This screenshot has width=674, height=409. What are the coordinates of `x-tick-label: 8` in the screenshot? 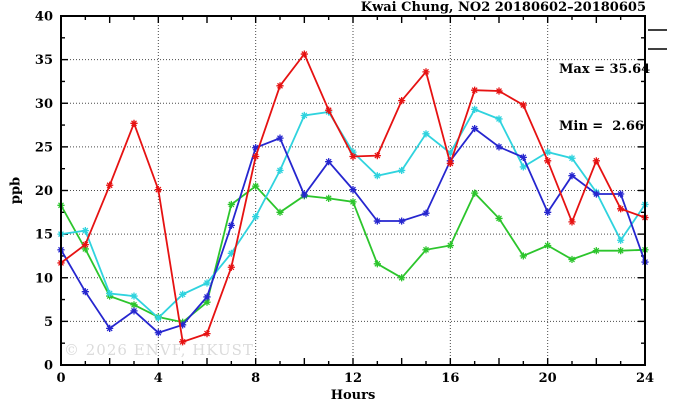 It's located at (255, 378).